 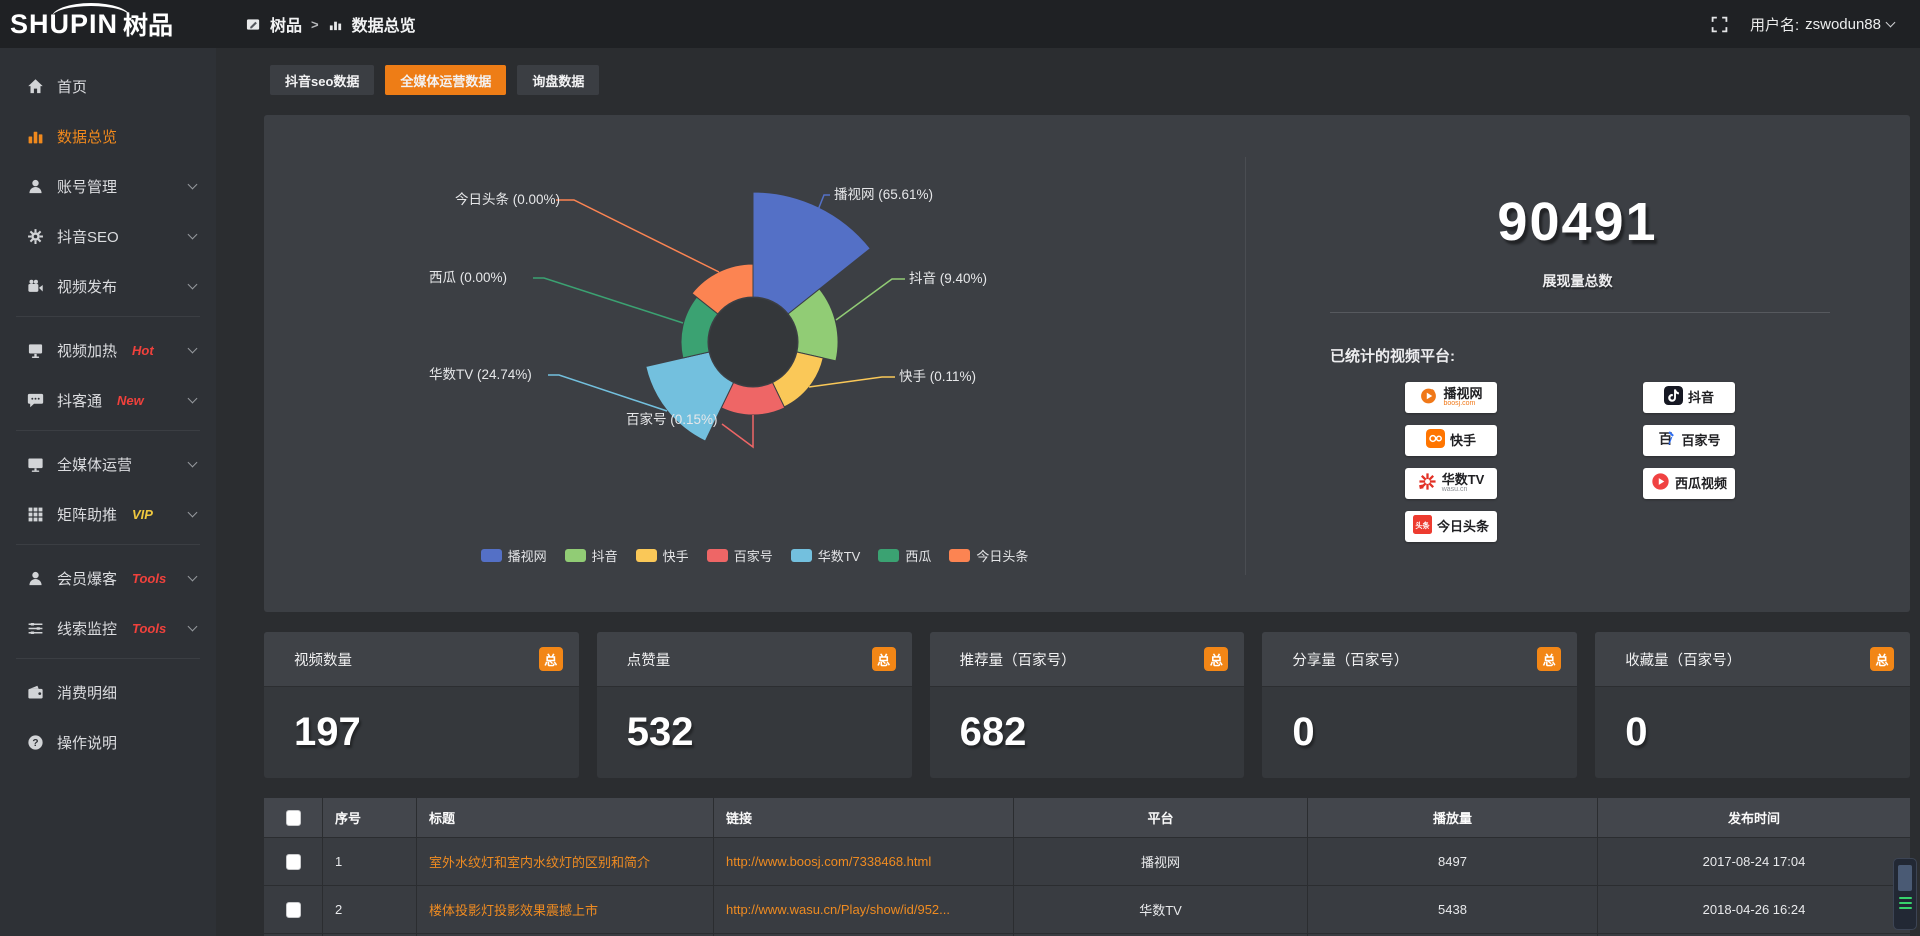 I want to click on floating-widget, so click(x=1905, y=894).